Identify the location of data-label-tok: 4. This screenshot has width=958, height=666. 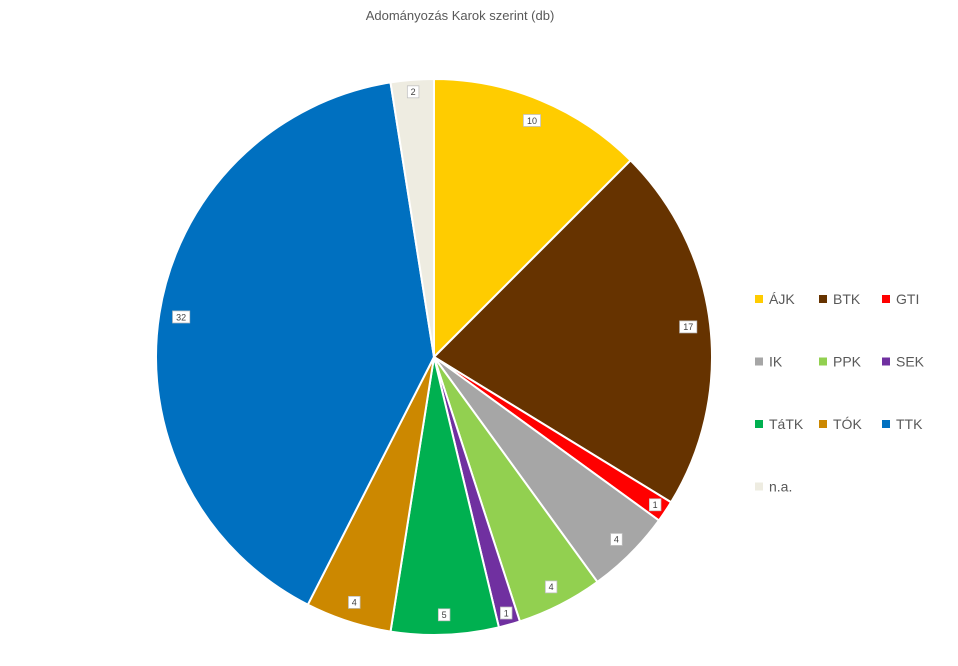
(354, 602).